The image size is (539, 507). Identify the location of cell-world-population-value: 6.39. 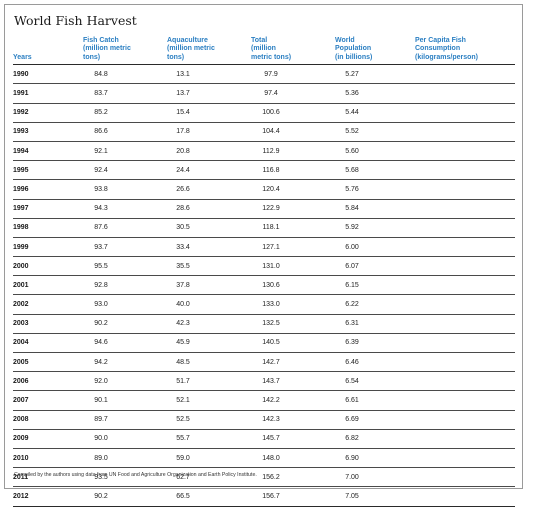
(352, 343).